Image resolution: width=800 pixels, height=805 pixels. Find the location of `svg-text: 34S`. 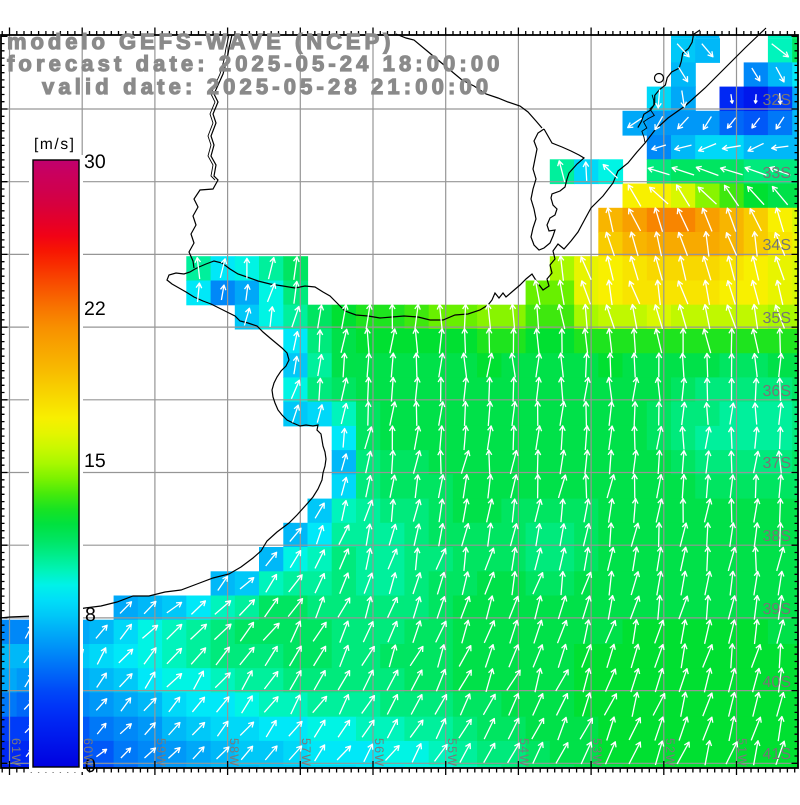

svg-text: 34S is located at coordinates (777, 245).